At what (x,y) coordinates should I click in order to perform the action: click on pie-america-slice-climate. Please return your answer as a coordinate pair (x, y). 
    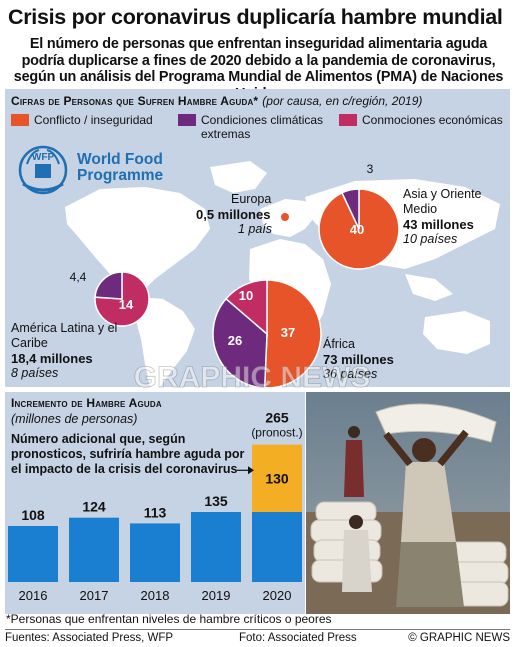
    Looking at the image, I should click on (108, 285).